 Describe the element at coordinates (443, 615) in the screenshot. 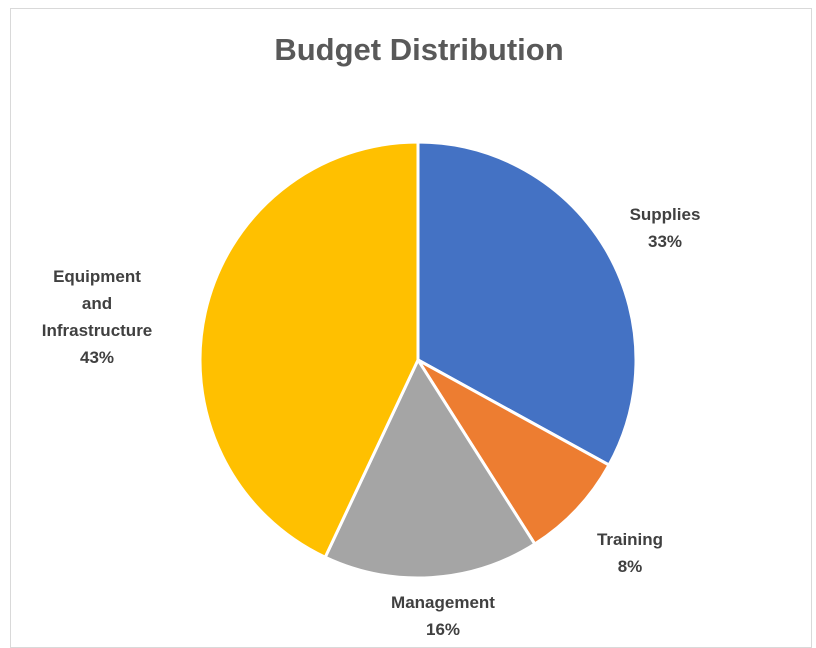

I see `data-label-management: Management 16%` at that location.